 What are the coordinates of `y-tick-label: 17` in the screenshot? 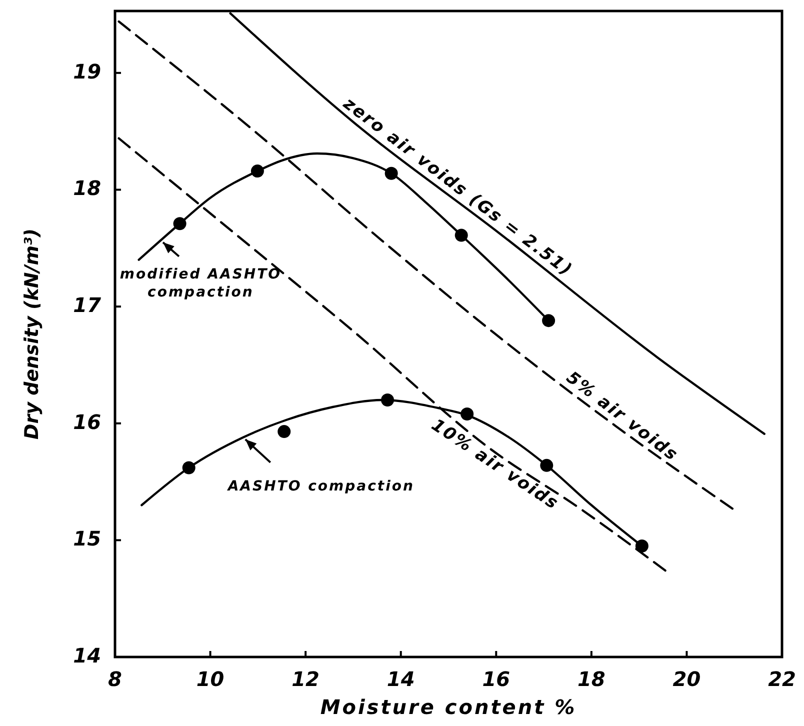 It's located at (87, 305).